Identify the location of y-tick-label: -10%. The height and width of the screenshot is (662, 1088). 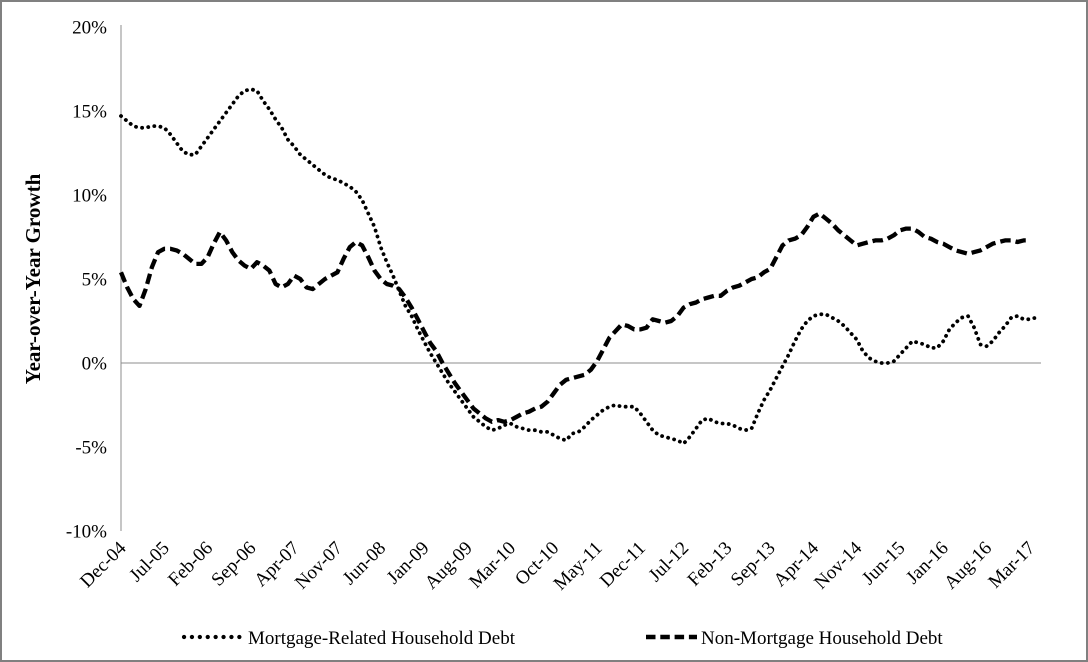
(86, 532).